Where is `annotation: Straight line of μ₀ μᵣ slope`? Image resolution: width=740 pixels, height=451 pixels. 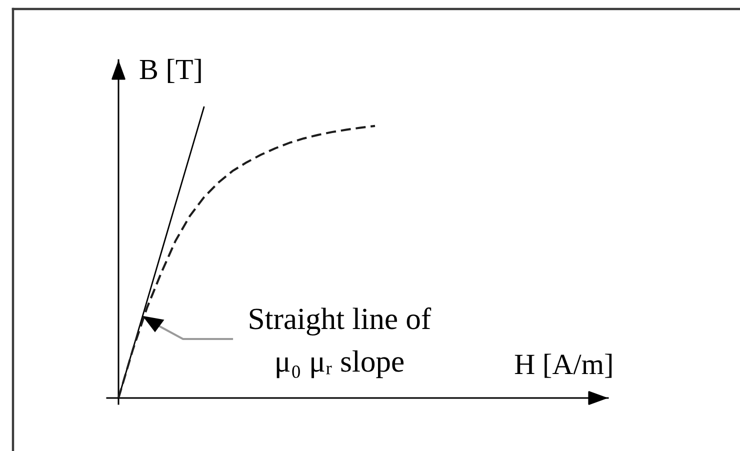
annotation: Straight line of μ₀ μᵣ slope is located at coordinates (341, 342).